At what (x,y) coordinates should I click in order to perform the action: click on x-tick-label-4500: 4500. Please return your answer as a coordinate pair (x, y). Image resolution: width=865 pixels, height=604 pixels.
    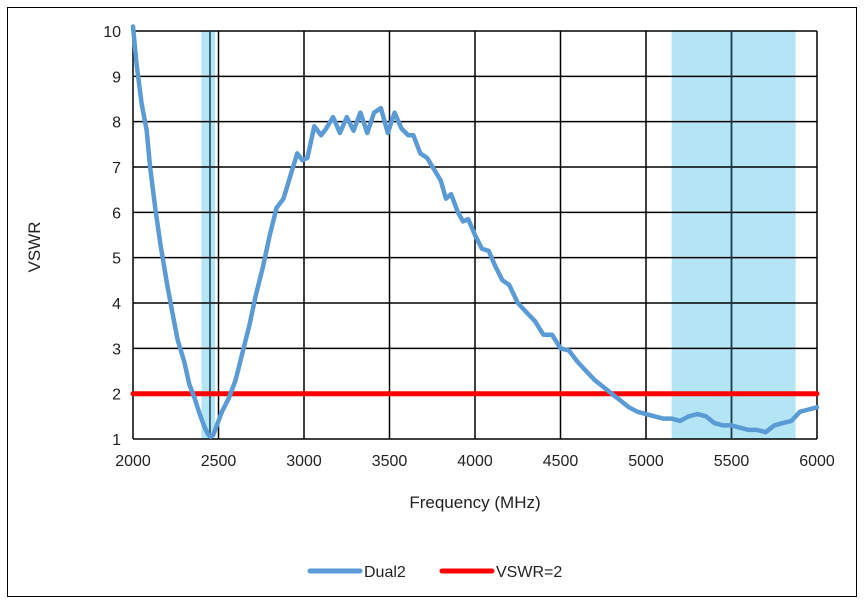
    Looking at the image, I should click on (561, 461).